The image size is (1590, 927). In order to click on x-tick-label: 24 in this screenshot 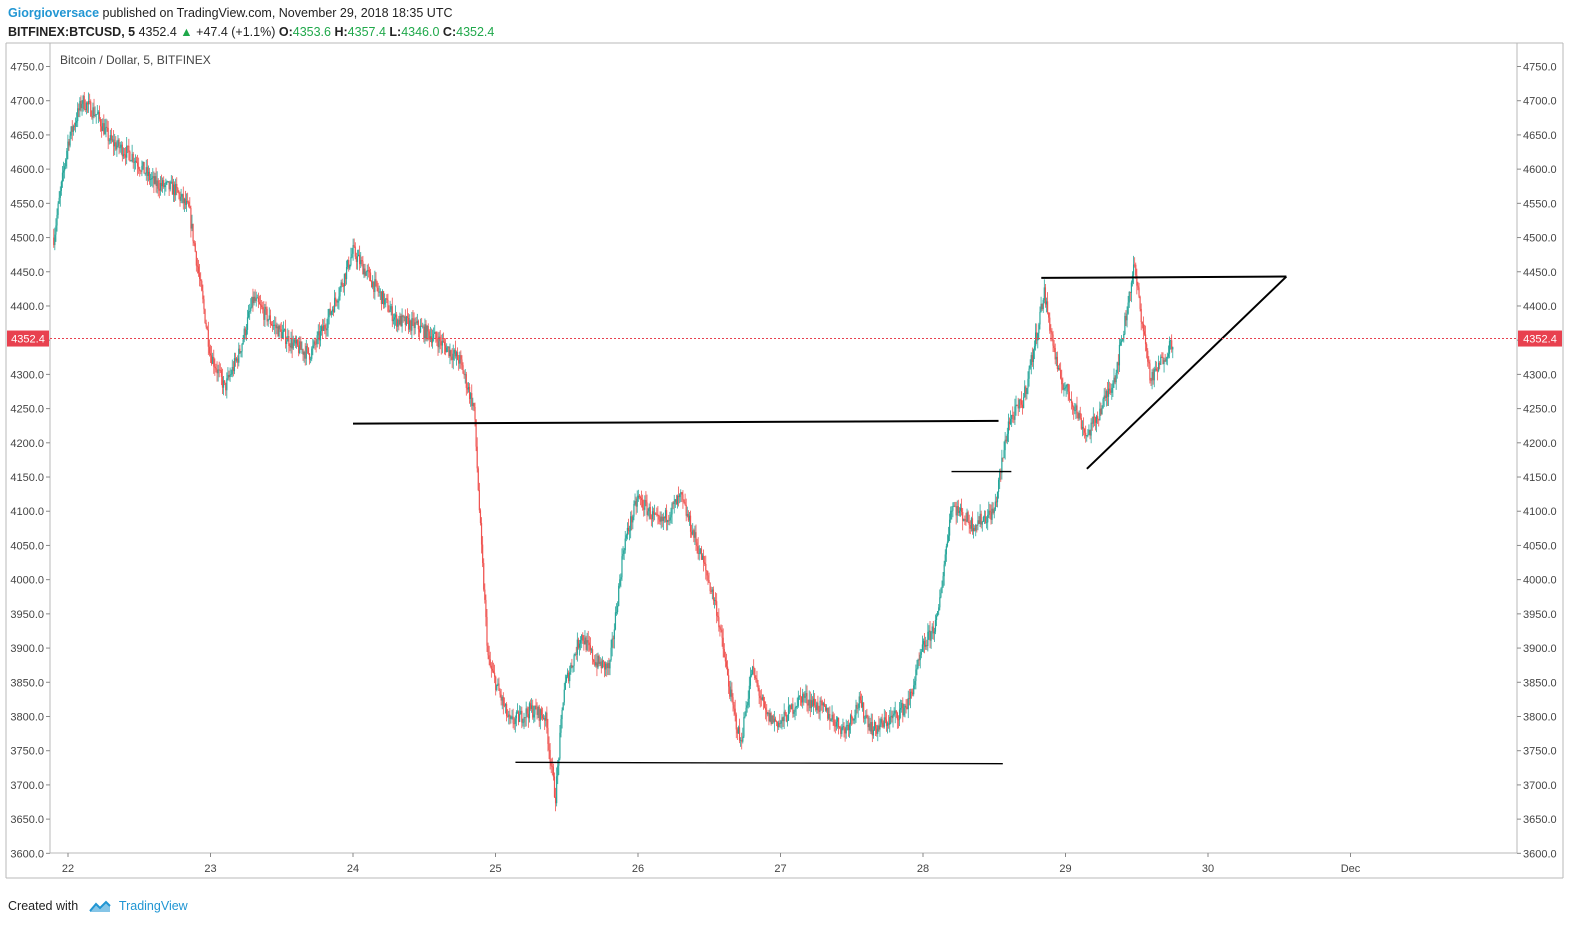, I will do `click(353, 869)`.